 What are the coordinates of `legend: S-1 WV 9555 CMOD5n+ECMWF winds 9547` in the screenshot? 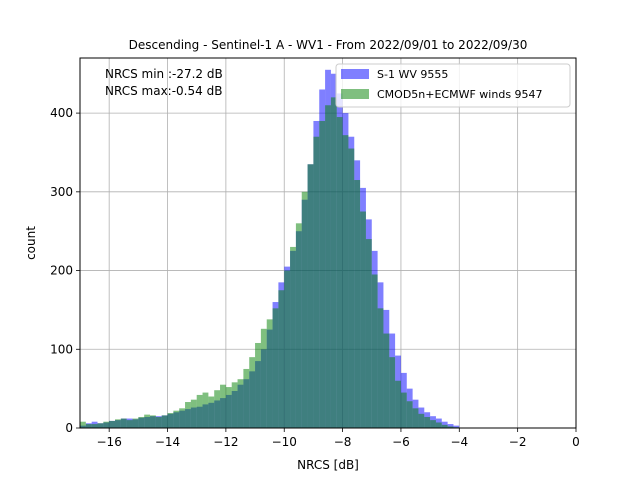 It's located at (453, 85).